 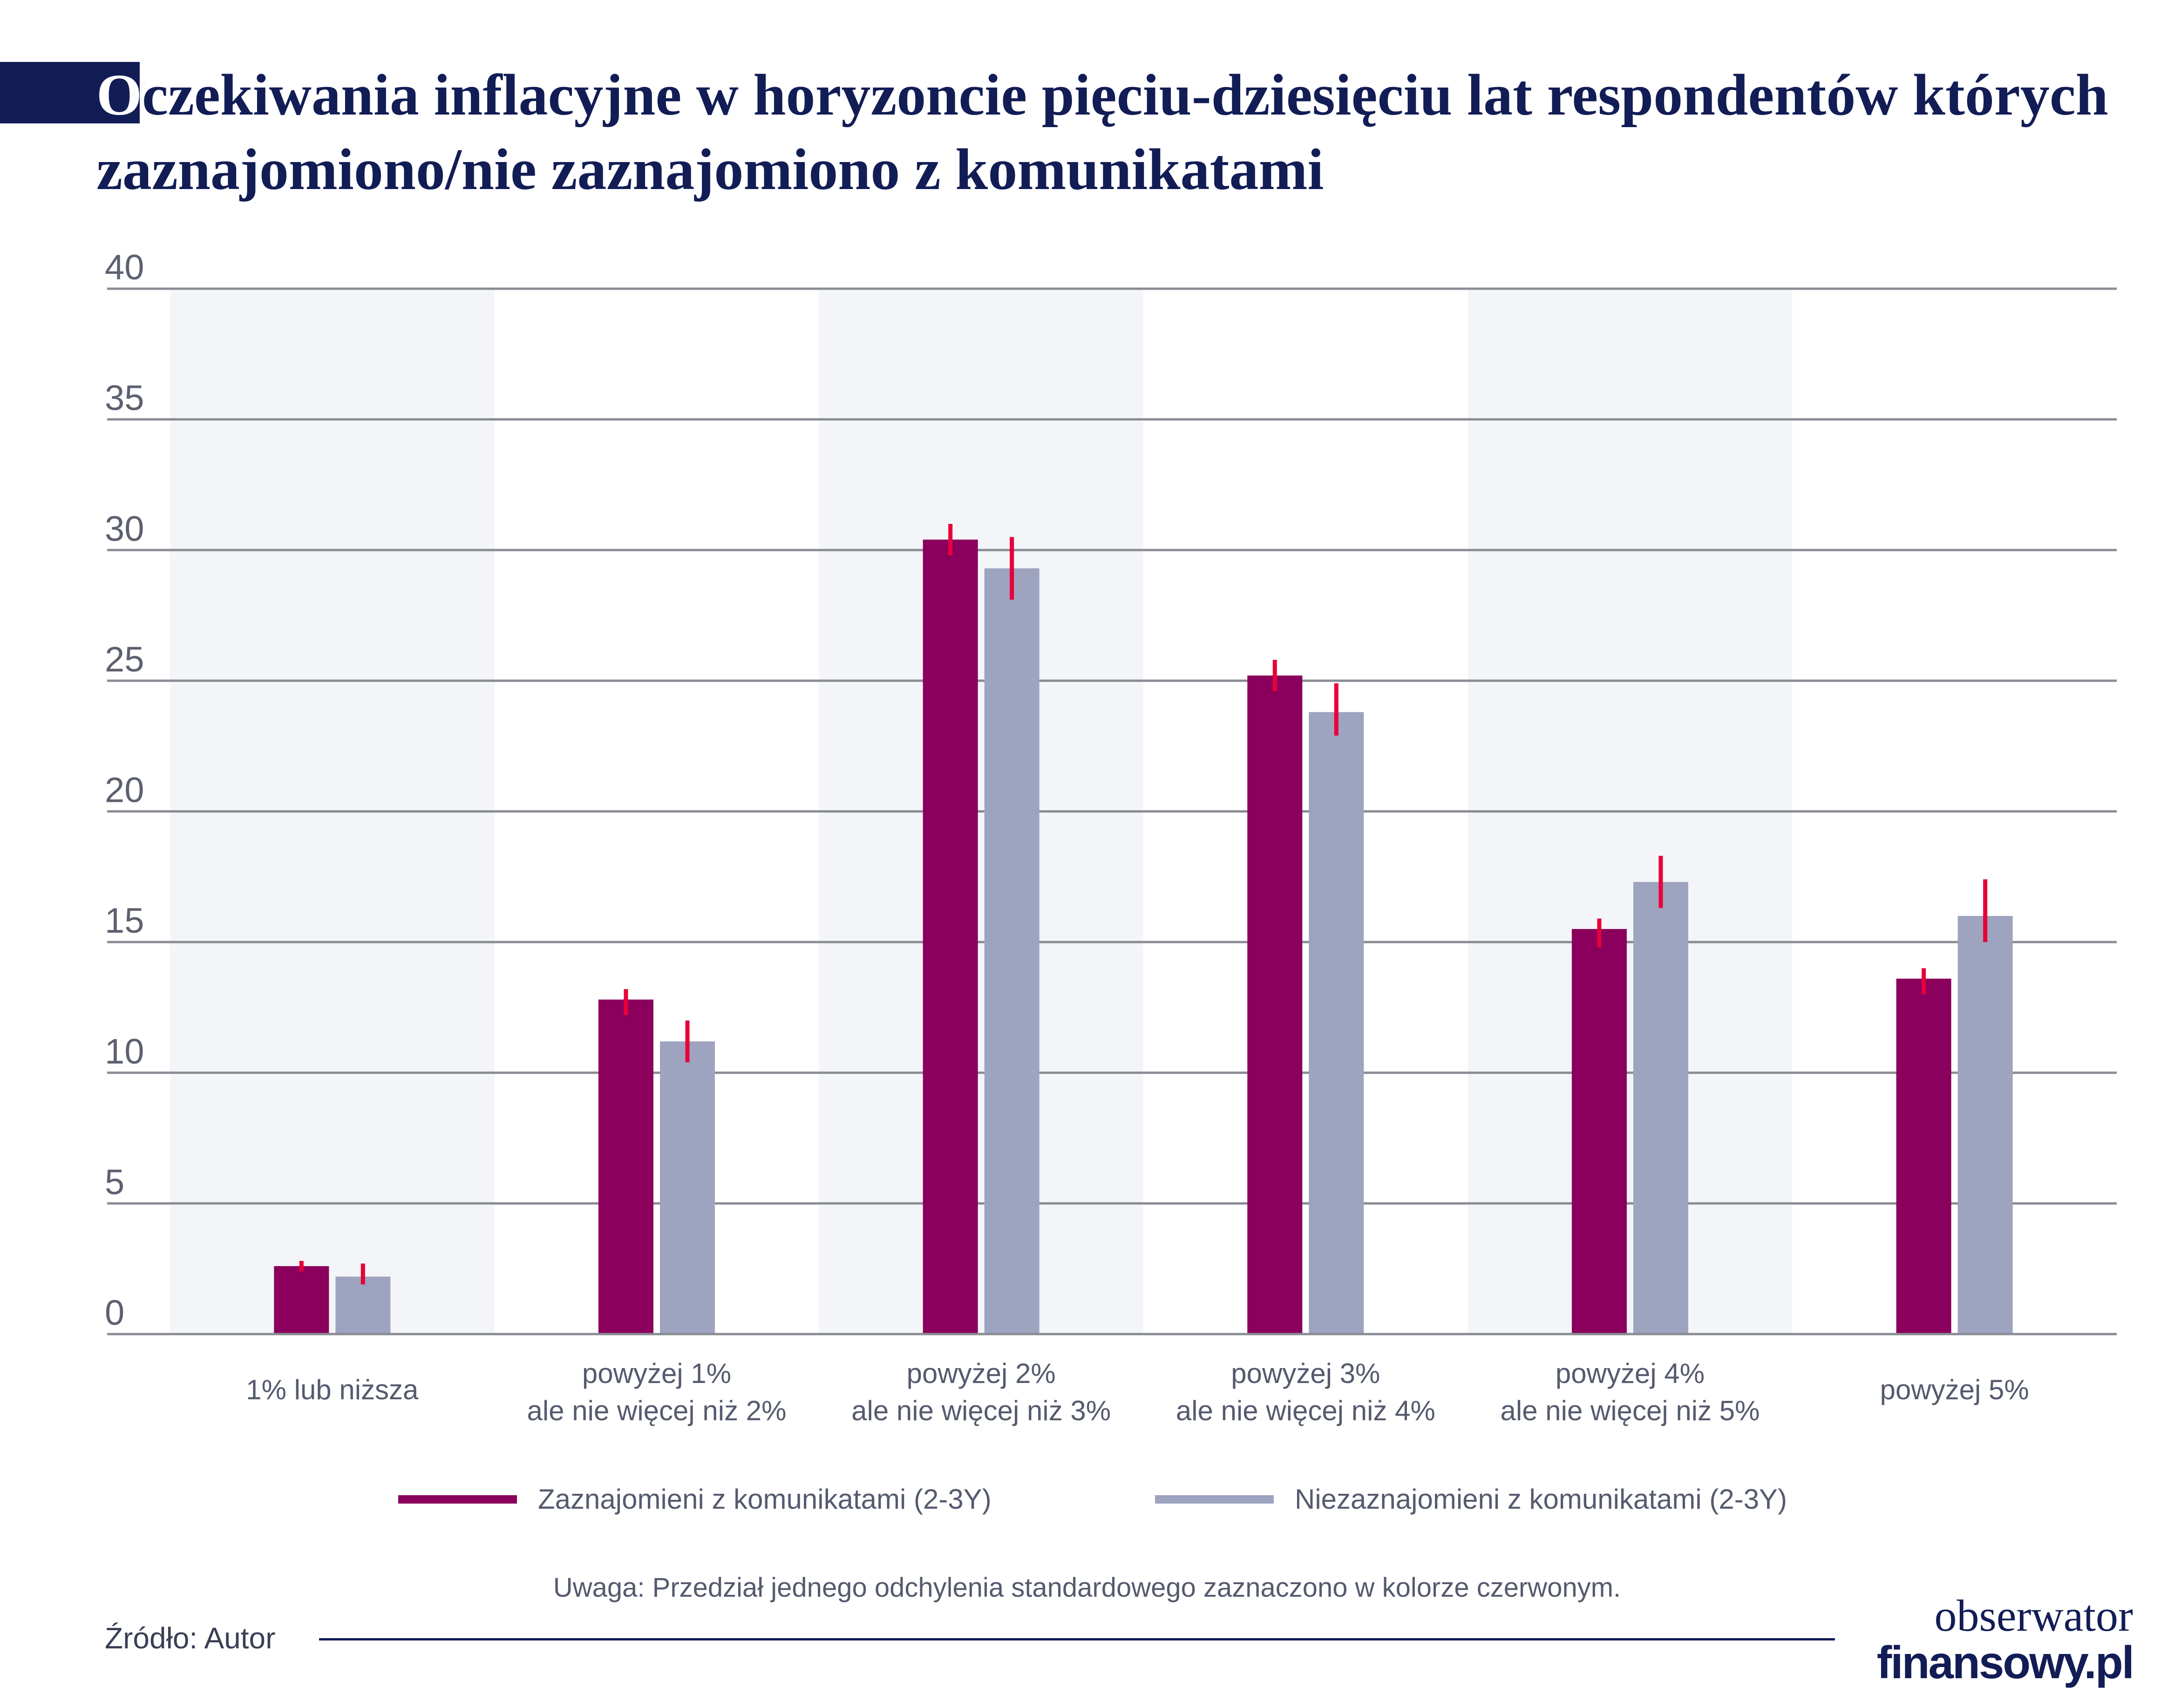 I want to click on y-tick-label: 40, so click(x=124, y=267).